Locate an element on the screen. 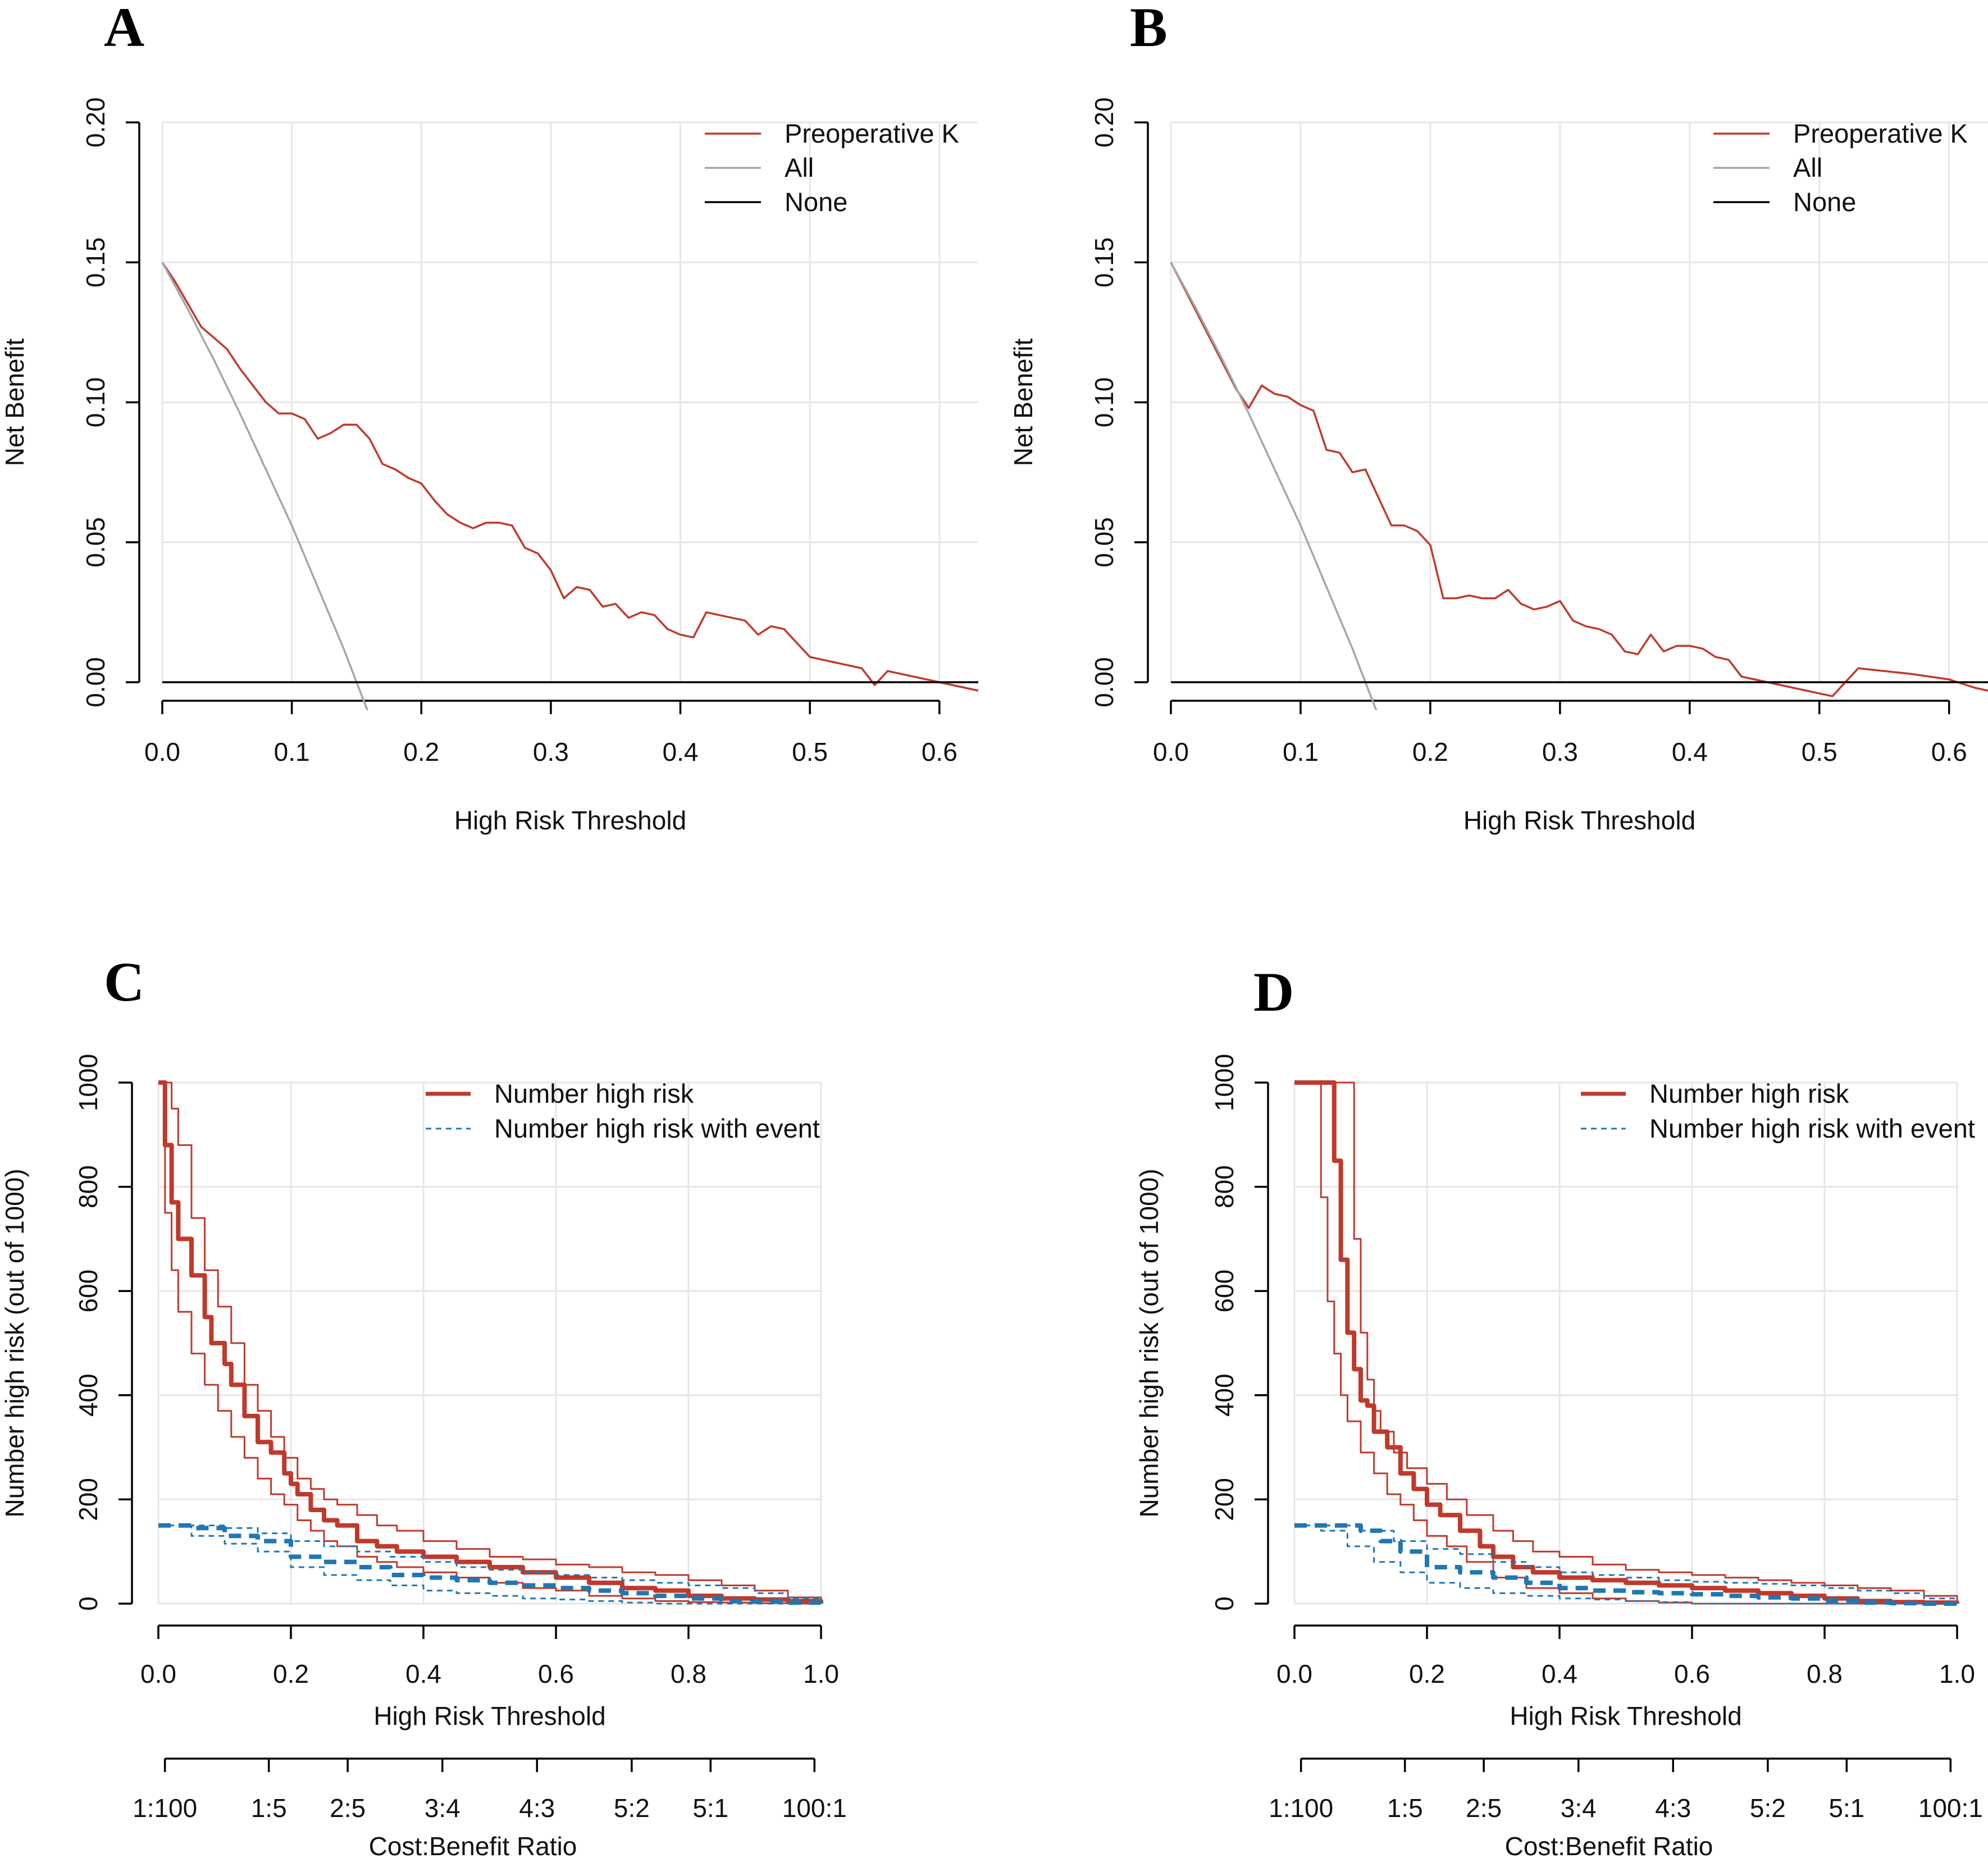  pd-cb-tick-label-7: 100:1 is located at coordinates (1950, 1808).